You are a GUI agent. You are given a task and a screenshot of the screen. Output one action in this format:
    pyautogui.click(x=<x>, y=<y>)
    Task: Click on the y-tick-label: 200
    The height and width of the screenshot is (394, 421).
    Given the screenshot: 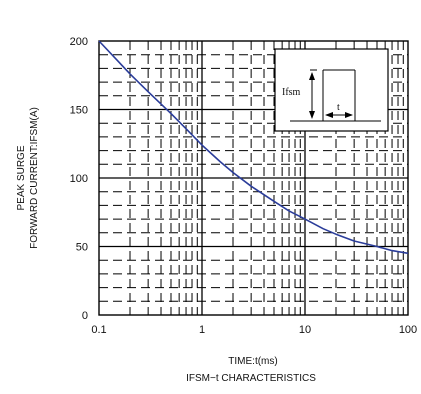 What is the action you would take?
    pyautogui.click(x=79, y=42)
    